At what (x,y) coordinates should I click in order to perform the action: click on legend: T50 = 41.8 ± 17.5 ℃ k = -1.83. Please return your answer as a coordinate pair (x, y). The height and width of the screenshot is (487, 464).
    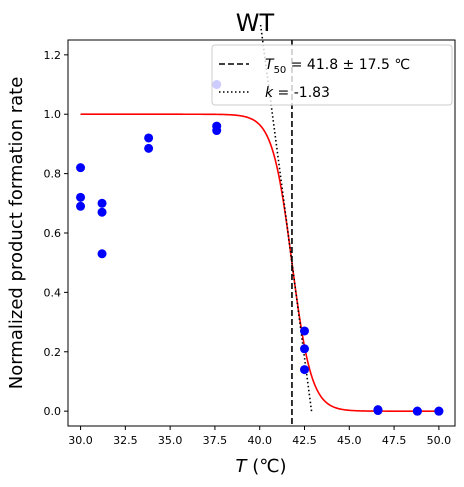
    Looking at the image, I should click on (332, 75).